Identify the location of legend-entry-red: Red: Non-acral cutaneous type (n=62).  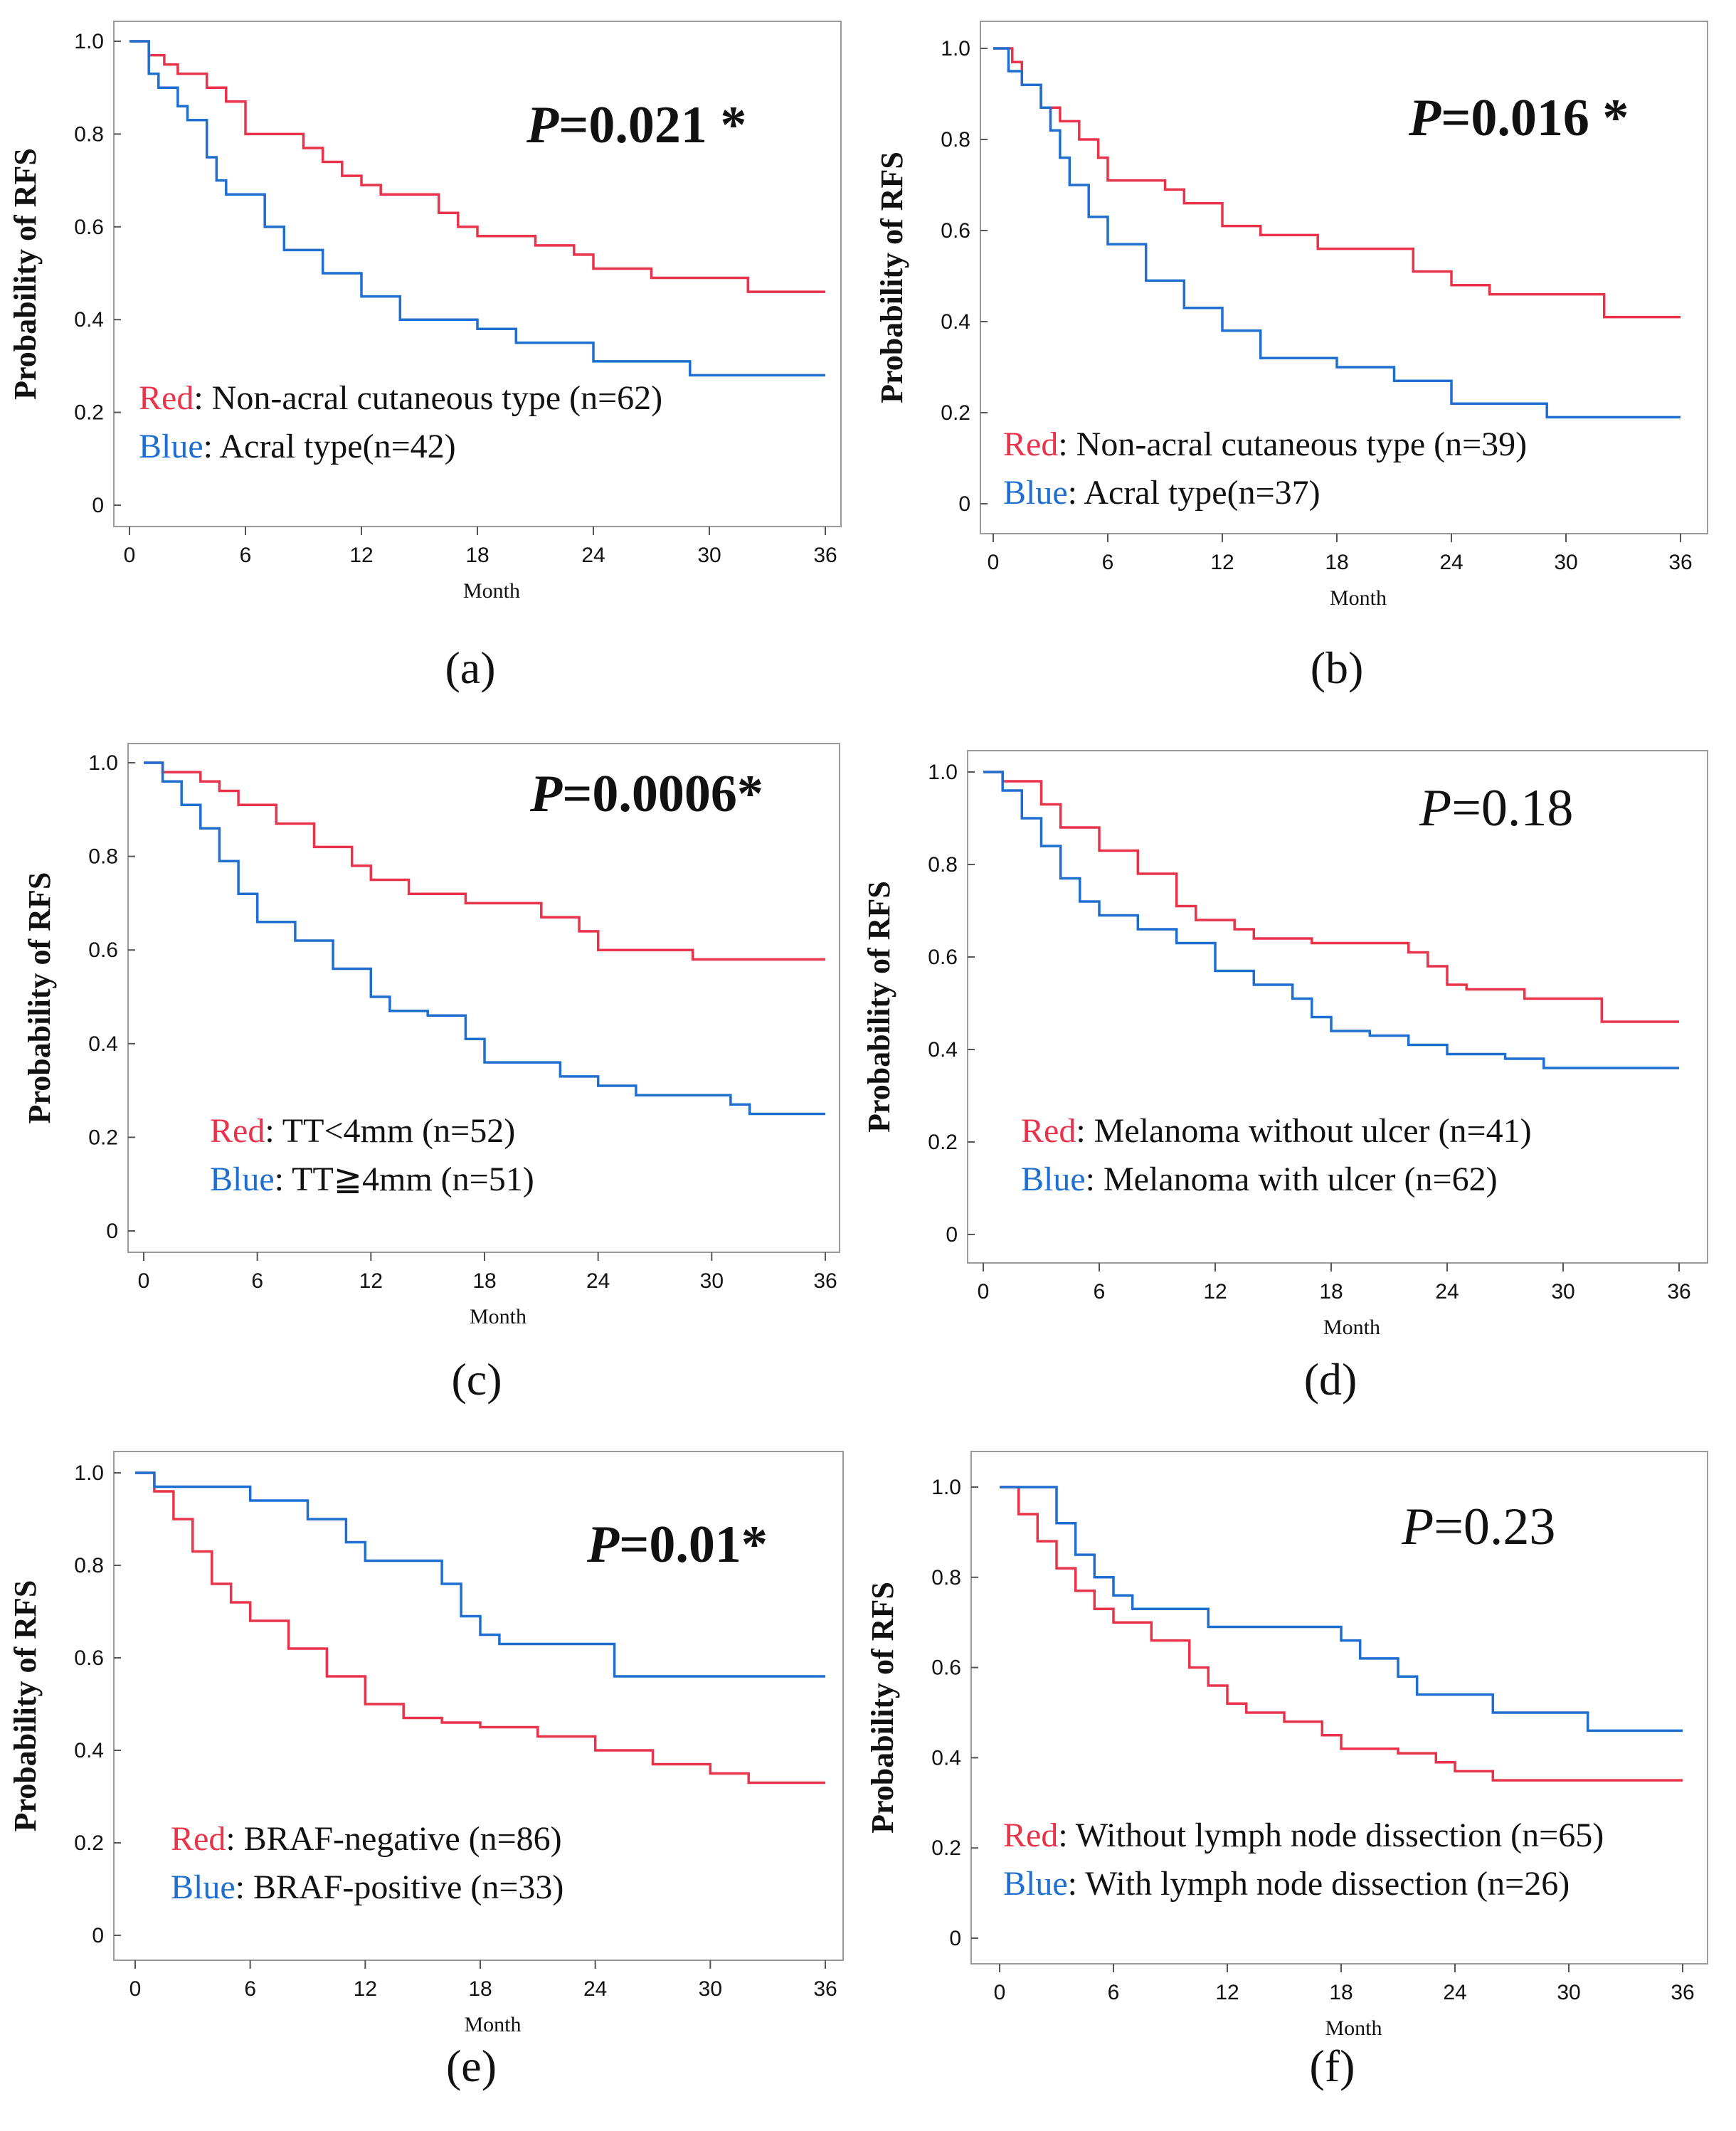
(401, 398).